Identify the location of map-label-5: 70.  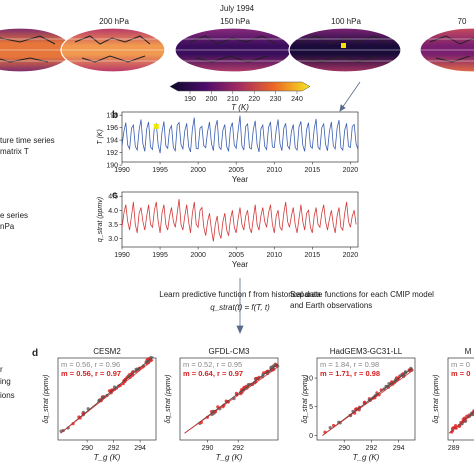
(462, 21).